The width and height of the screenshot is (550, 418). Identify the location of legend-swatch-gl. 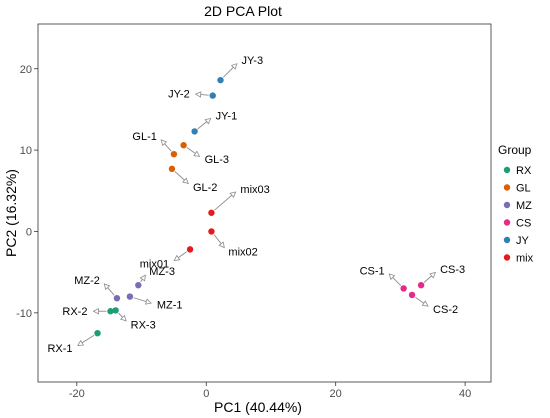
(507, 187).